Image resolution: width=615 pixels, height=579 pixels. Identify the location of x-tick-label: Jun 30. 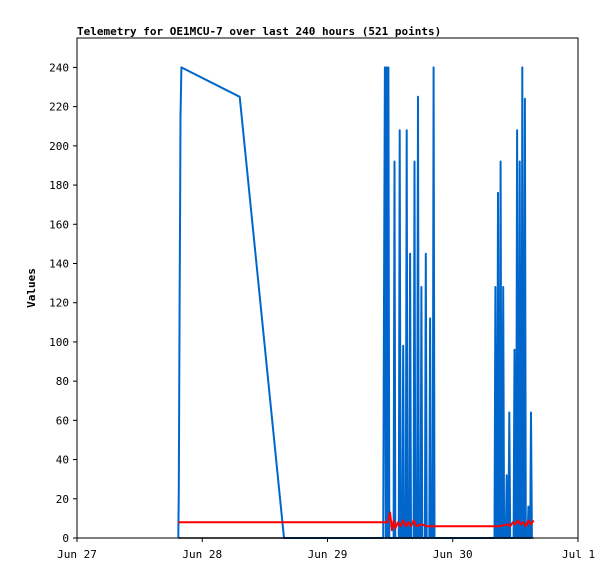
(453, 554).